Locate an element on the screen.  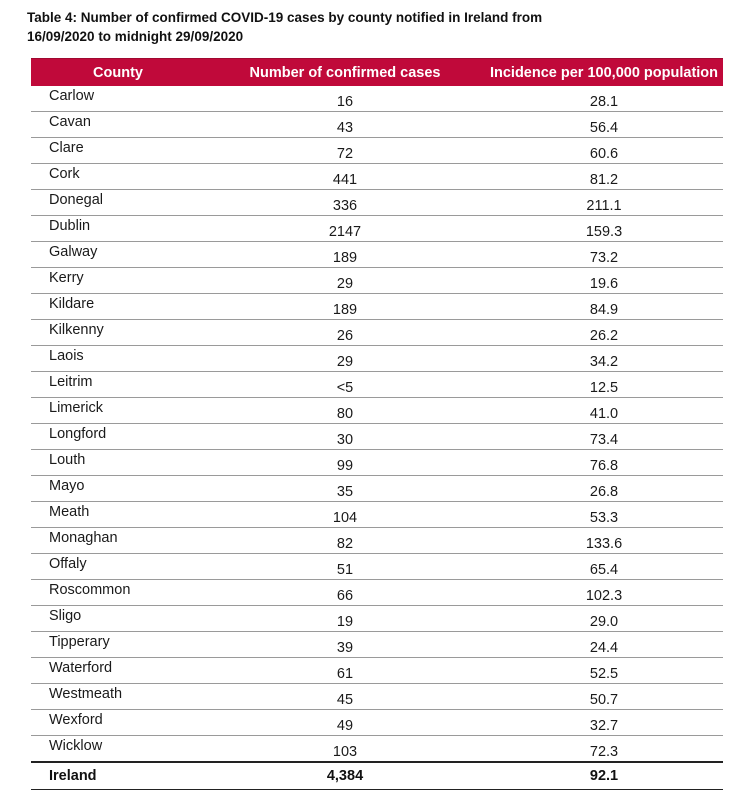
cell-incidence: 53.3 is located at coordinates (604, 514).